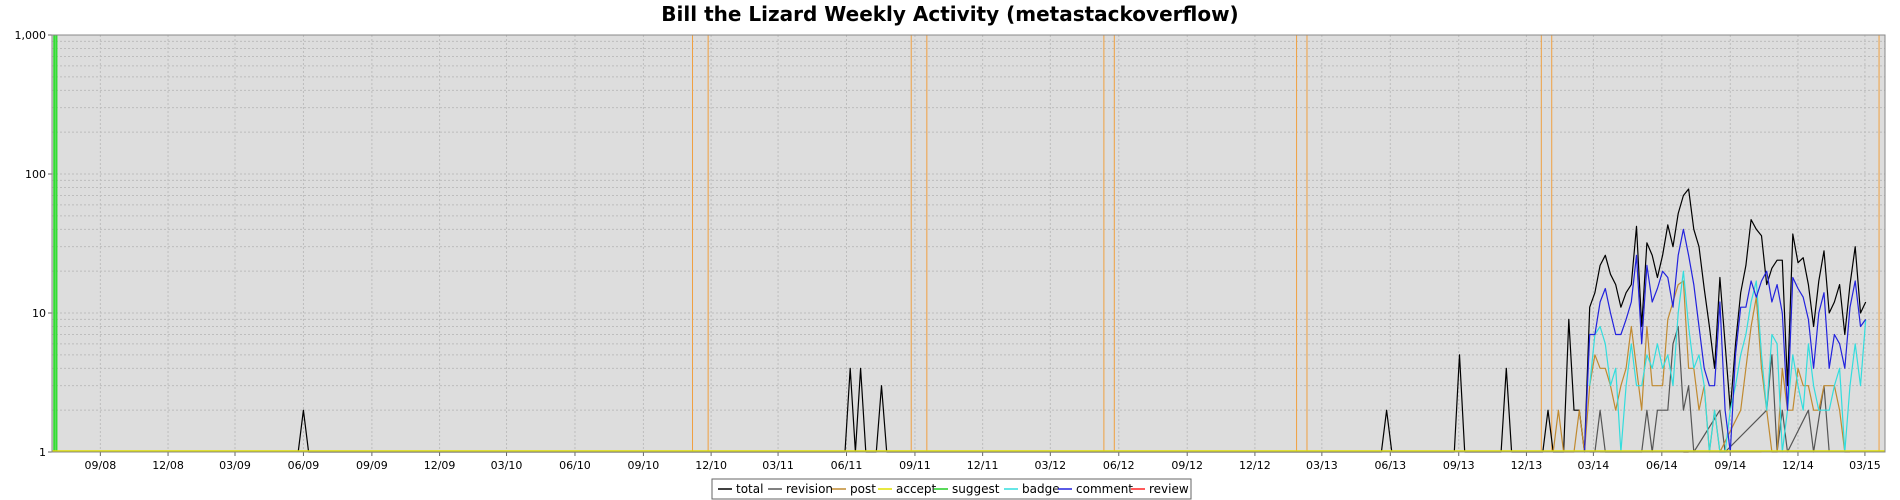 The width and height of the screenshot is (1900, 500). What do you see at coordinates (235, 465) in the screenshot?
I see `x-tick-label: 03/09` at bounding box center [235, 465].